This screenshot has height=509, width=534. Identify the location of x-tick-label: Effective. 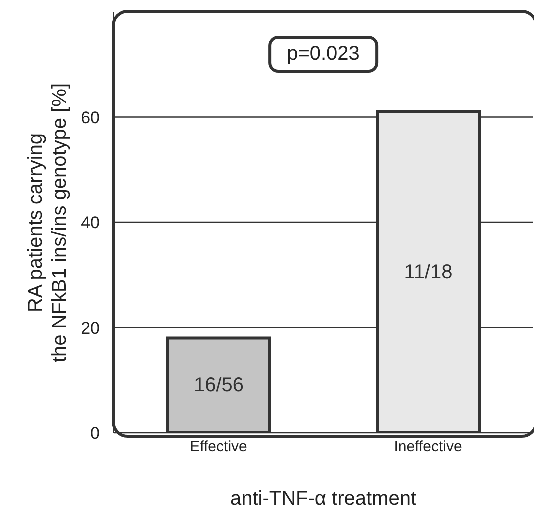
(219, 447).